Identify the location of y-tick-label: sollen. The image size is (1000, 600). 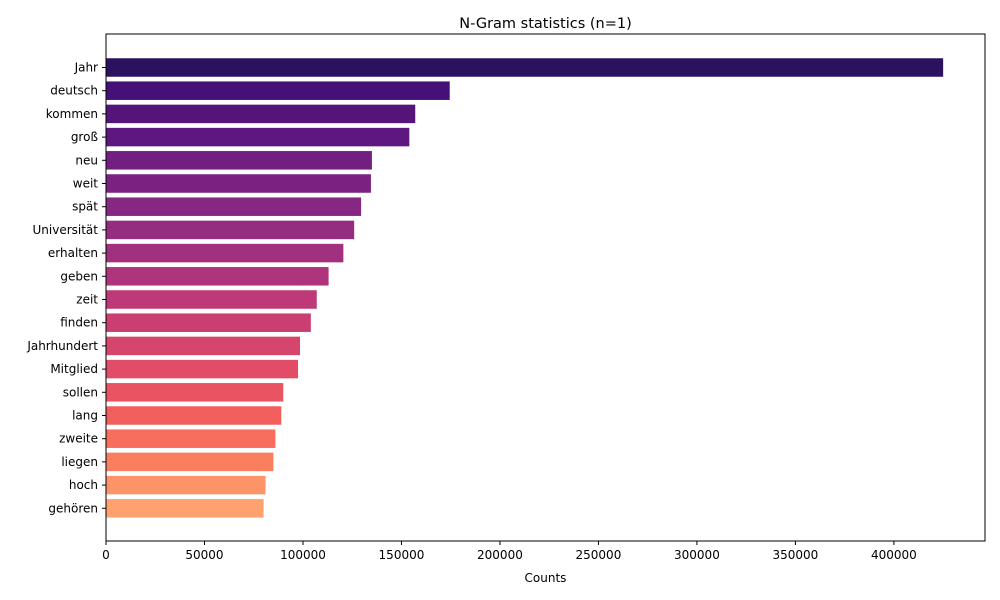
(80, 392).